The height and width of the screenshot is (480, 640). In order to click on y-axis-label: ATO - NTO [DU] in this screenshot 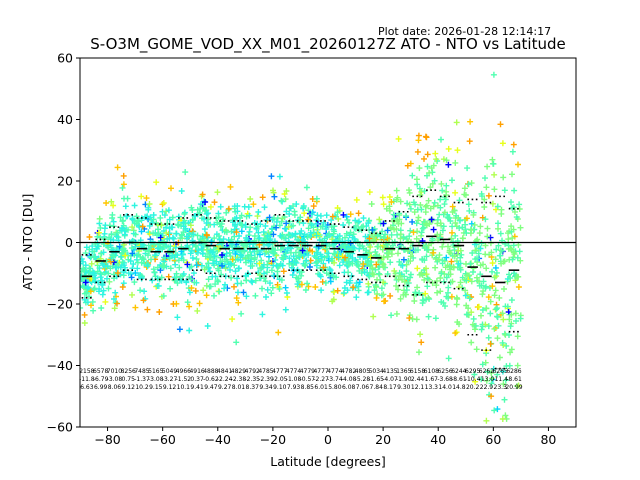, I will do `click(27, 242)`.